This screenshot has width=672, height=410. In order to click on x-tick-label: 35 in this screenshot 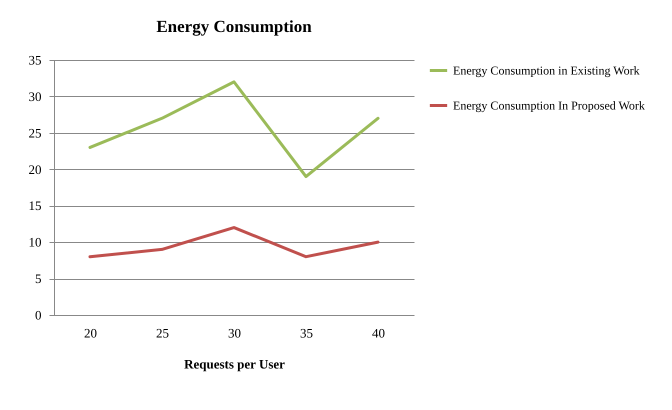, I will do `click(306, 333)`.